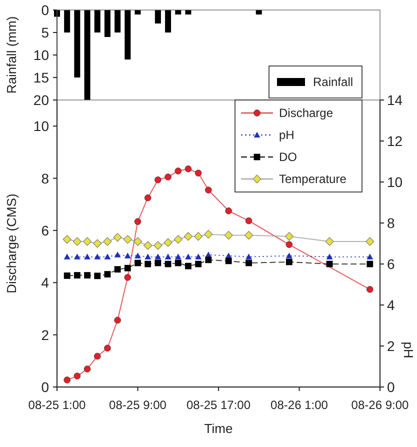 This screenshot has height=447, width=417. What do you see at coordinates (45, 178) in the screenshot?
I see `y-tick-label: 8` at bounding box center [45, 178].